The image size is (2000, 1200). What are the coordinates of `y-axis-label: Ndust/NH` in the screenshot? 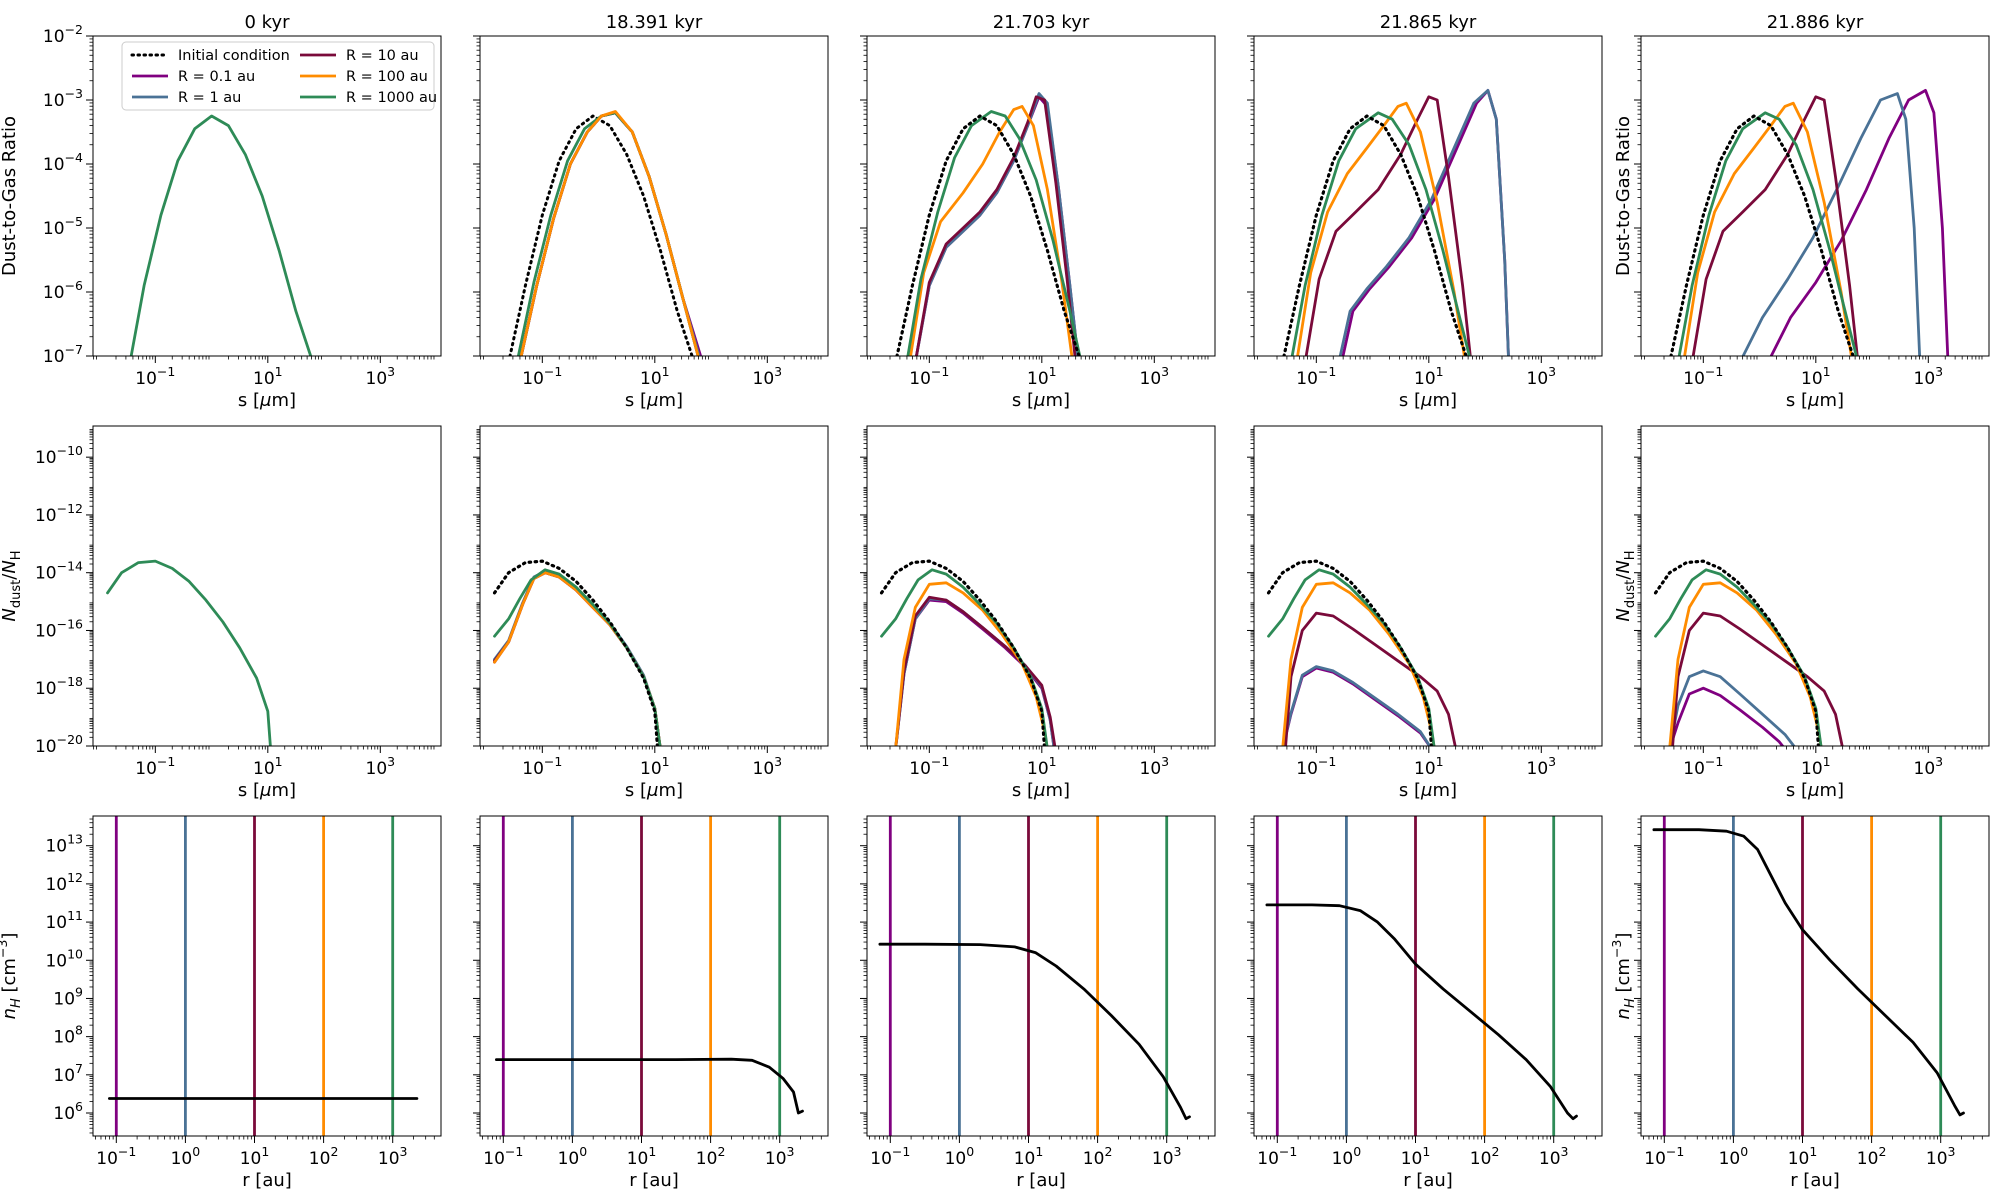 It's located at (12, 585).